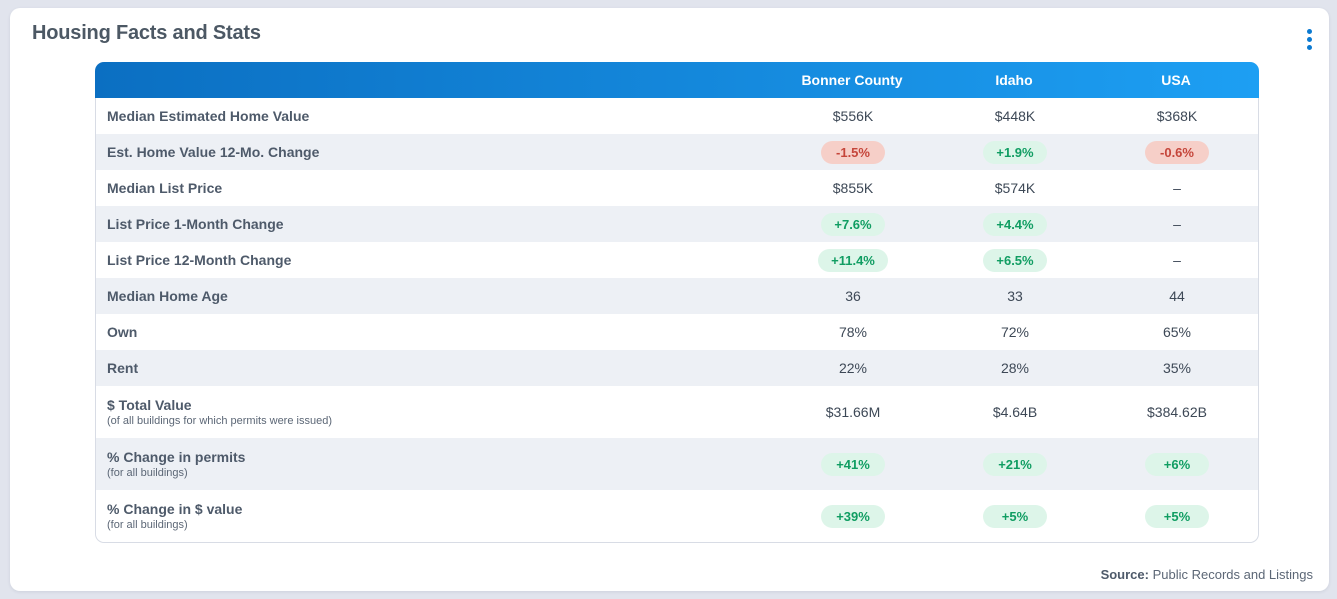 This screenshot has width=1337, height=599. What do you see at coordinates (1015, 116) in the screenshot?
I see `cell-value: $448K` at bounding box center [1015, 116].